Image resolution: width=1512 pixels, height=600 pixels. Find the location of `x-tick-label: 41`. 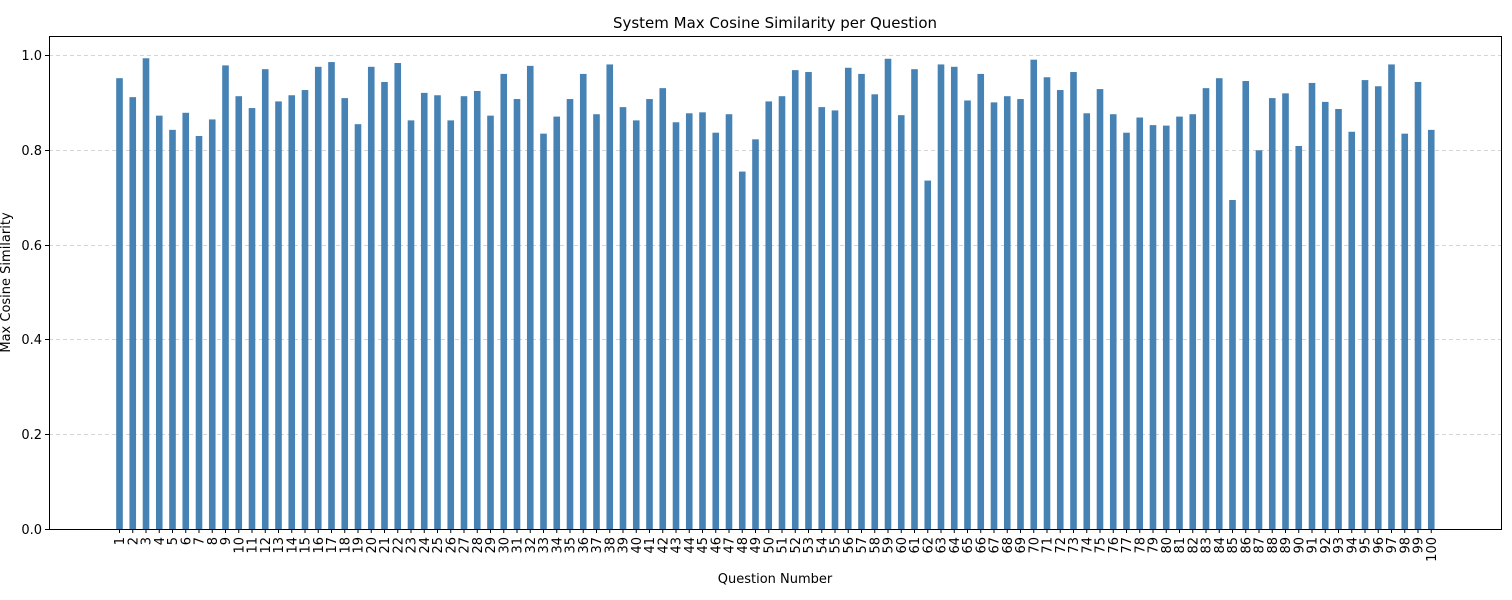

x-tick-label: 41 is located at coordinates (650, 545).